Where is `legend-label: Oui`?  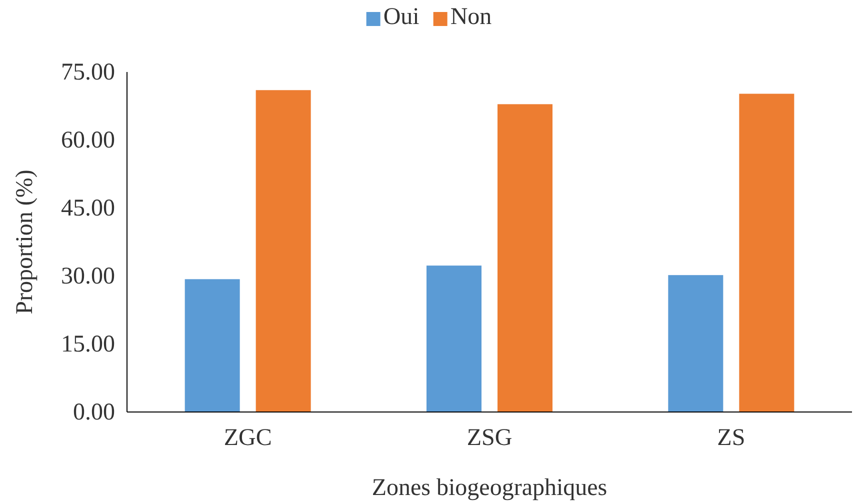
legend-label: Oui is located at coordinates (401, 17).